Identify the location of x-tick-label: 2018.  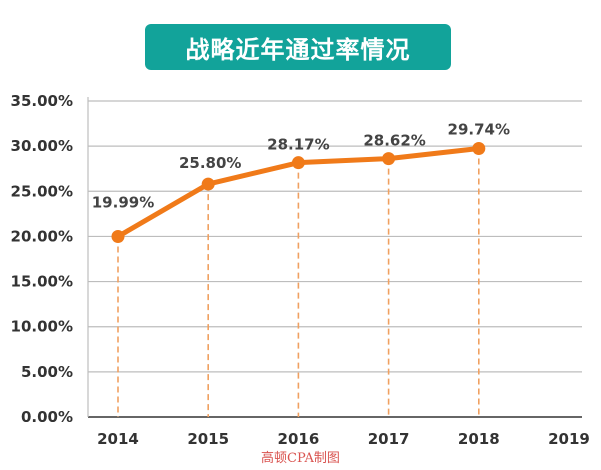
(479, 437).